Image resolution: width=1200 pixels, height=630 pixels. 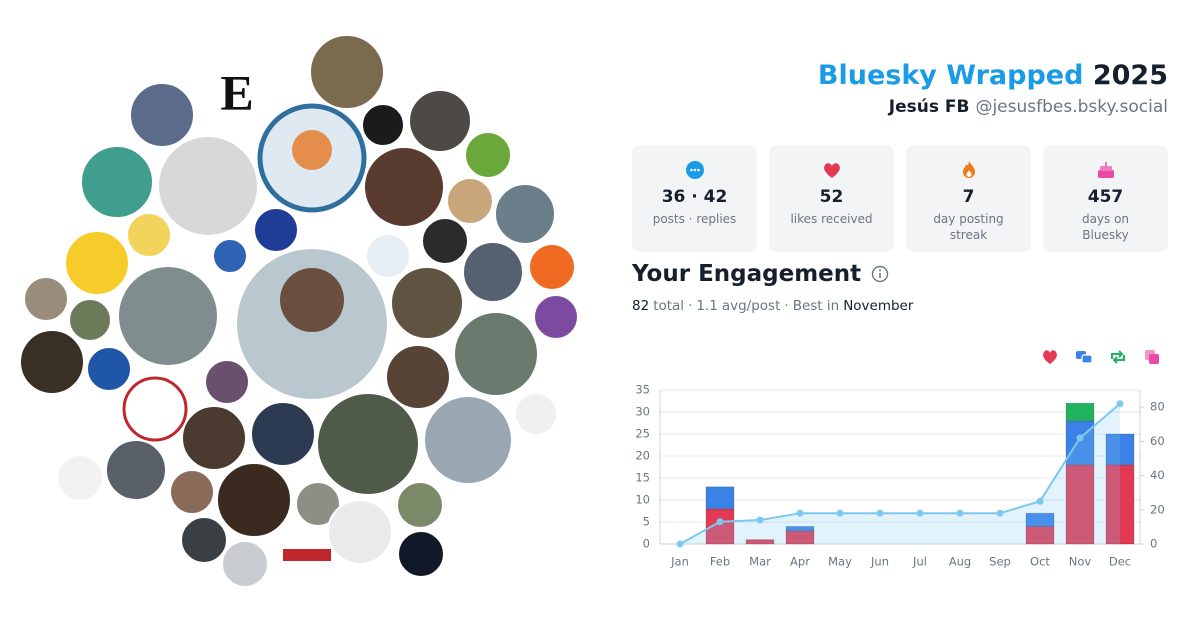 I want to click on avg: 1.1, so click(x=707, y=306).